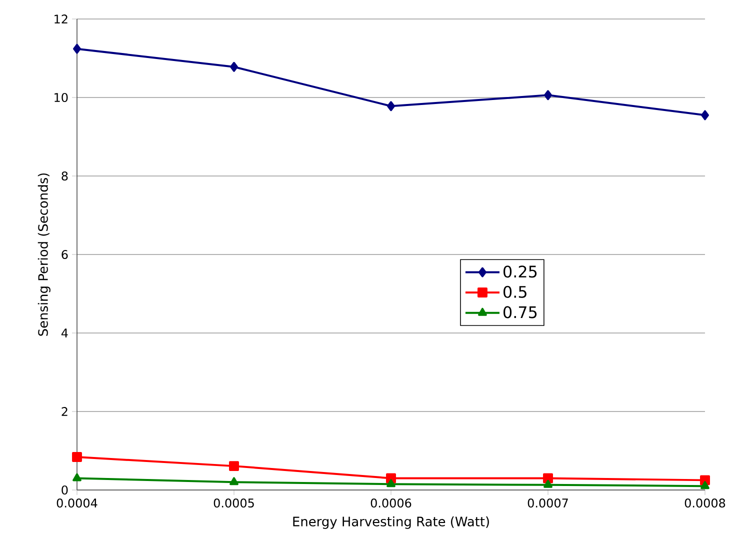 This screenshot has width=733, height=551. What do you see at coordinates (515, 292) in the screenshot?
I see `legend-label: 0.5` at bounding box center [515, 292].